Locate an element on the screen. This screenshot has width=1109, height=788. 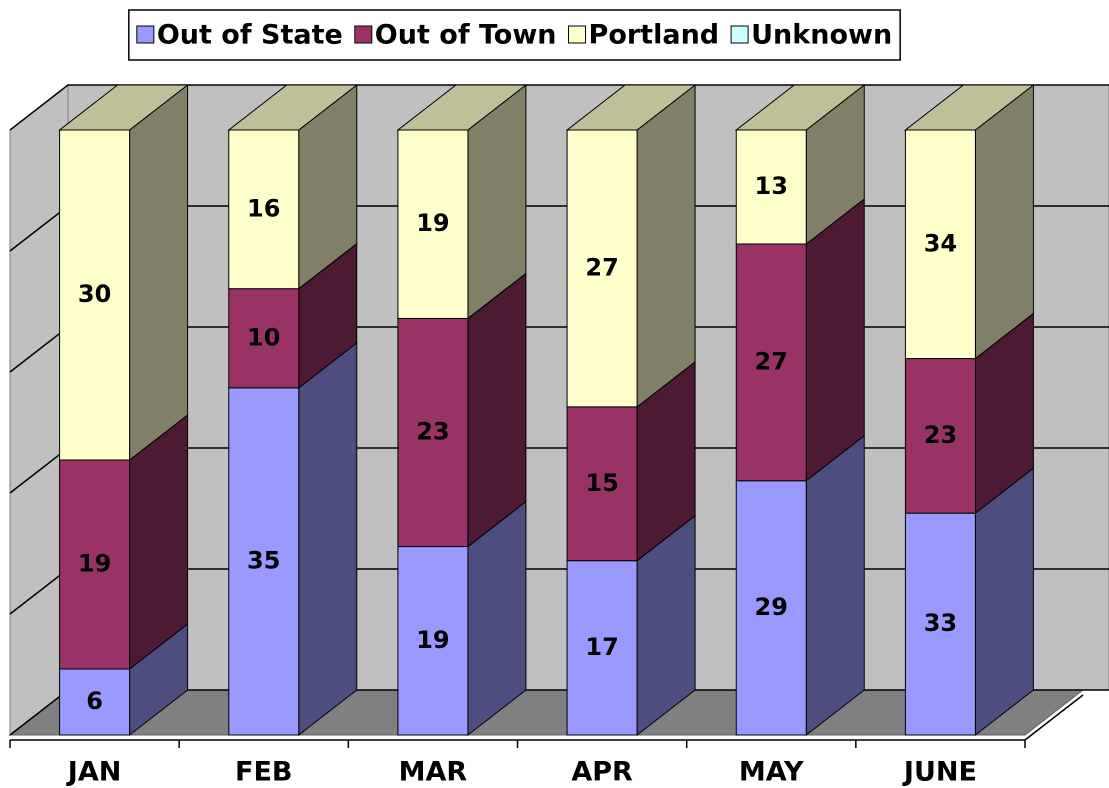
data-label: 33 is located at coordinates (940, 623).